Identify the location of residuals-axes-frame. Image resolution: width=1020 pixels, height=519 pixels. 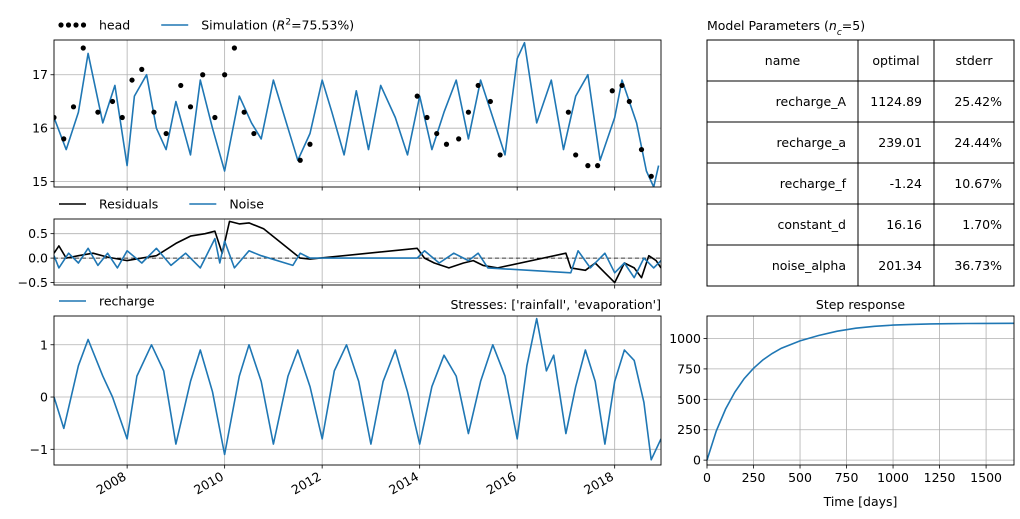
(357, 252).